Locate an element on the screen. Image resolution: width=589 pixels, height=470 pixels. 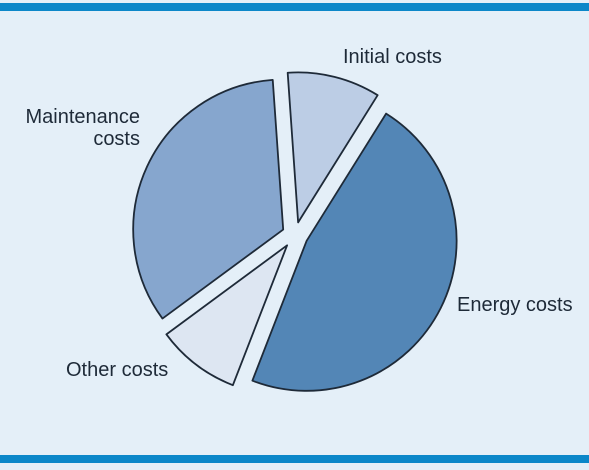
pie-slice-maintenance is located at coordinates (208, 199).